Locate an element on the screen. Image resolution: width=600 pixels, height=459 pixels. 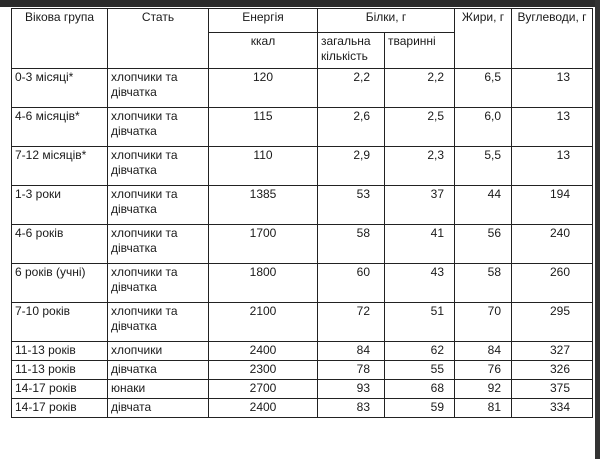
cell-energy: 1800 is located at coordinates (263, 283).